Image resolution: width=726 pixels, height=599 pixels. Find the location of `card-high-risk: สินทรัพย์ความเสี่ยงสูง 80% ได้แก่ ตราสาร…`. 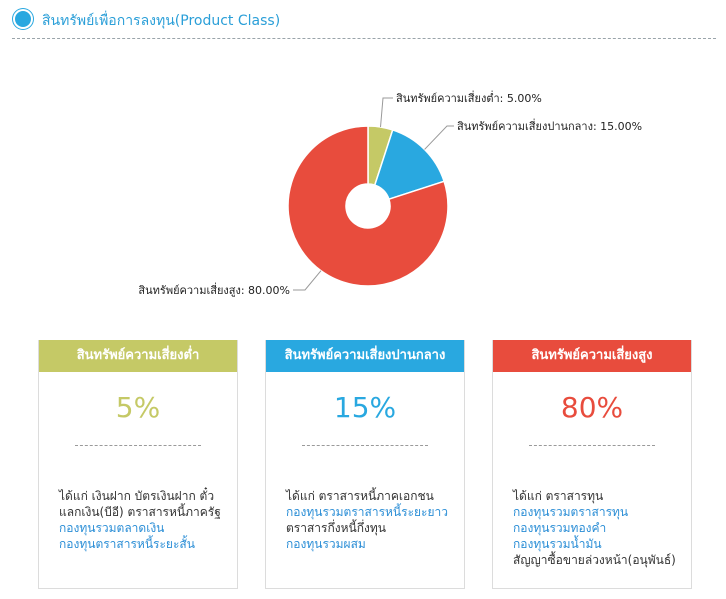

card-high-risk: สินทรัพย์ความเสี่ยงสูง 80% ได้แก่ ตราสาร… is located at coordinates (592, 464).